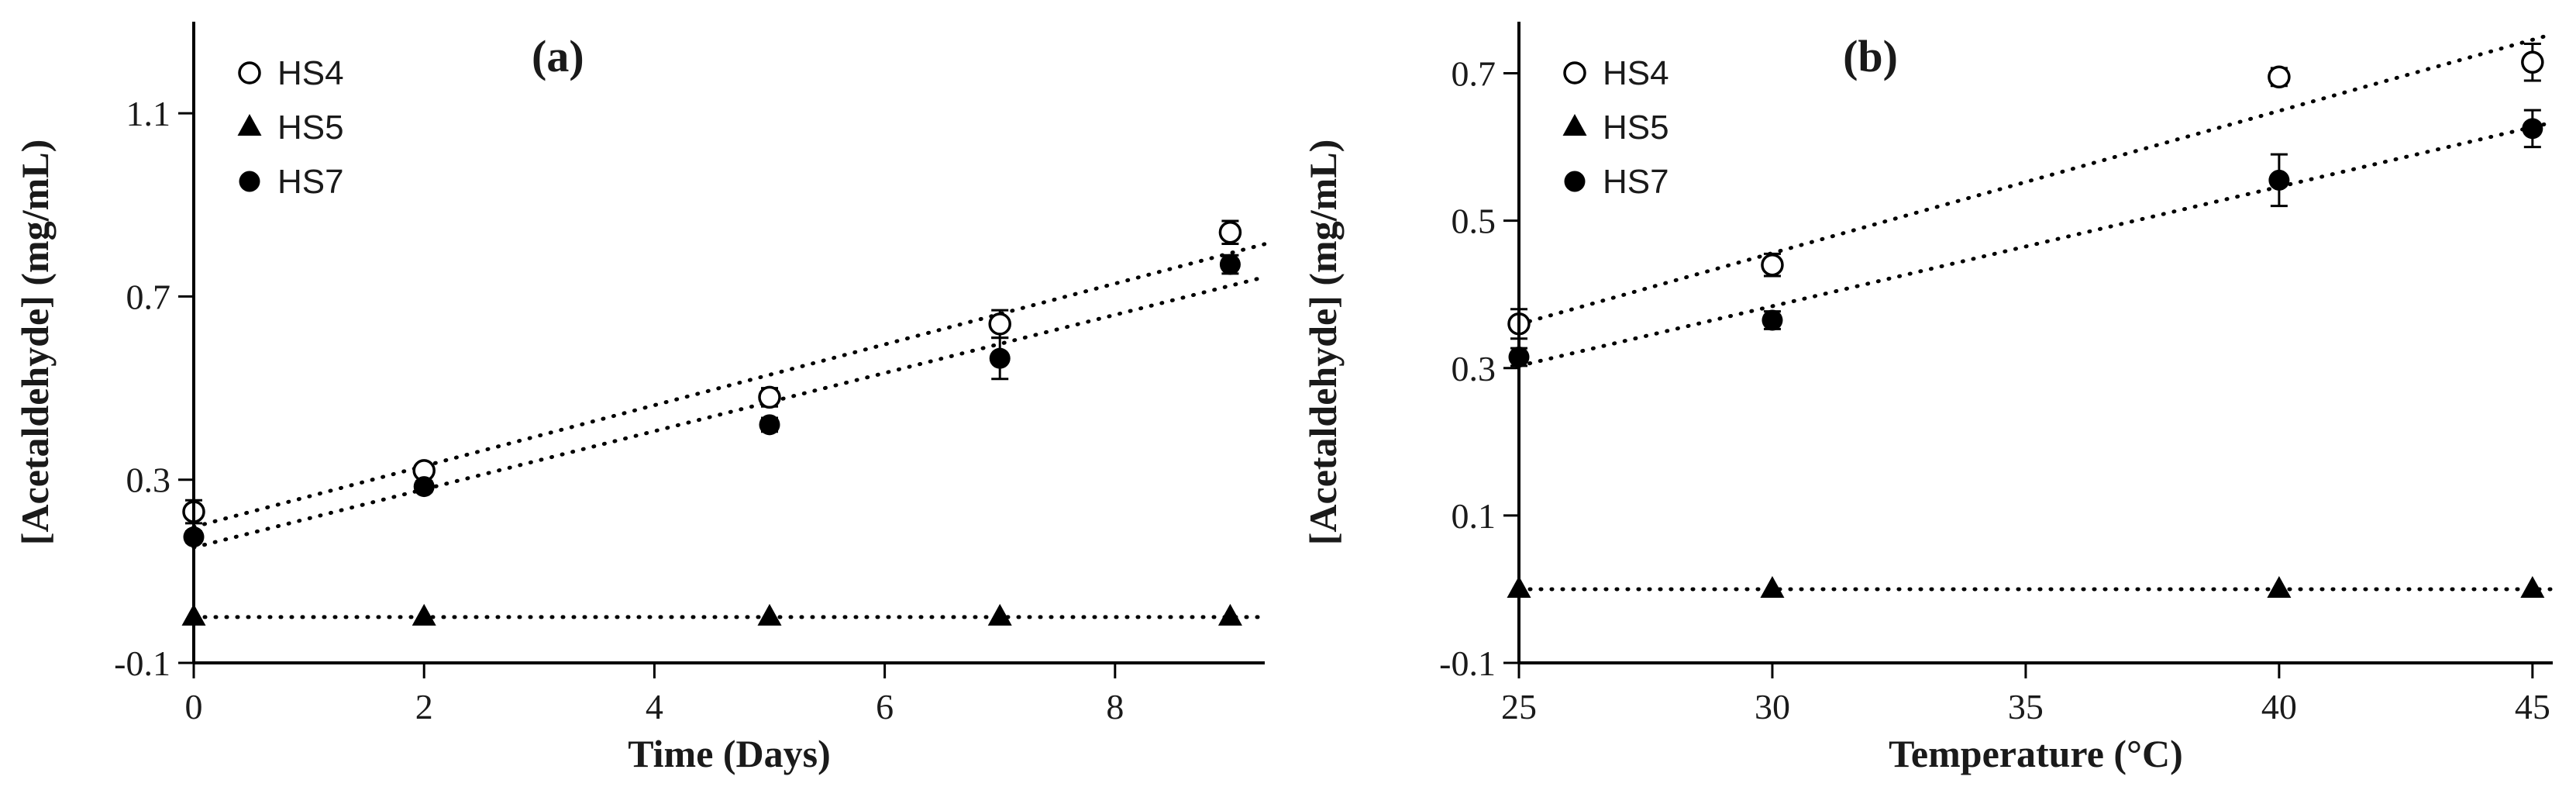 Image resolution: width=2576 pixels, height=804 pixels. I want to click on y-tick-label: 0.1, so click(1474, 516).